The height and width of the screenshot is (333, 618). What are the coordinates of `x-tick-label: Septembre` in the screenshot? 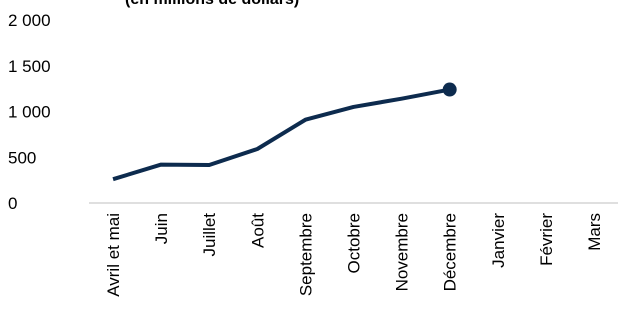 It's located at (305, 254).